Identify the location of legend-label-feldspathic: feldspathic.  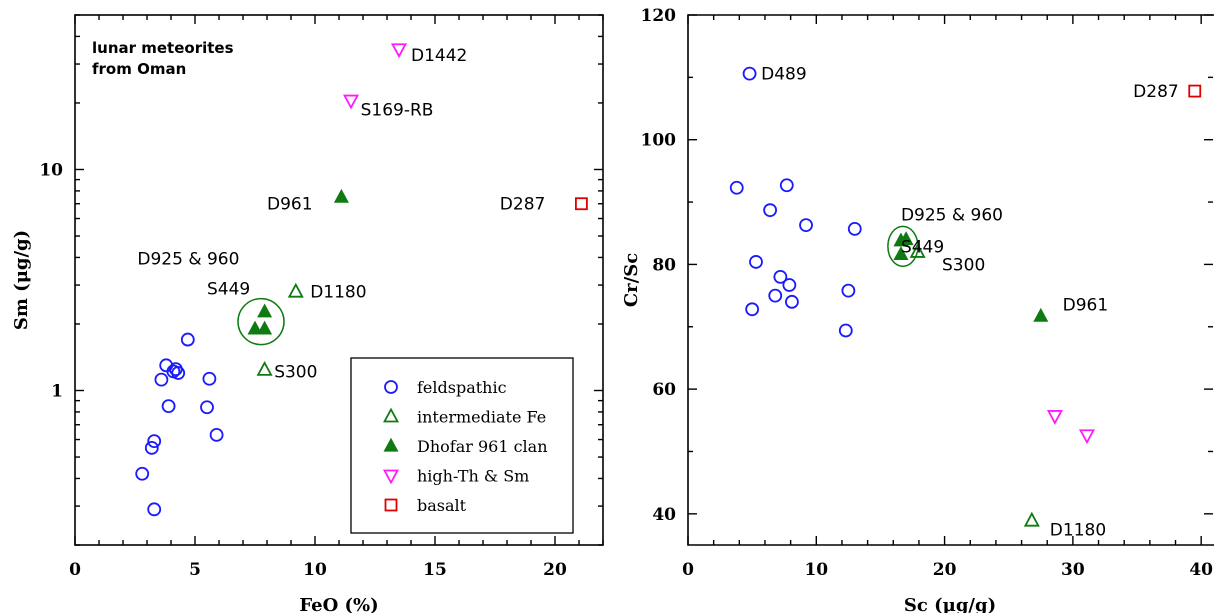
(462, 387).